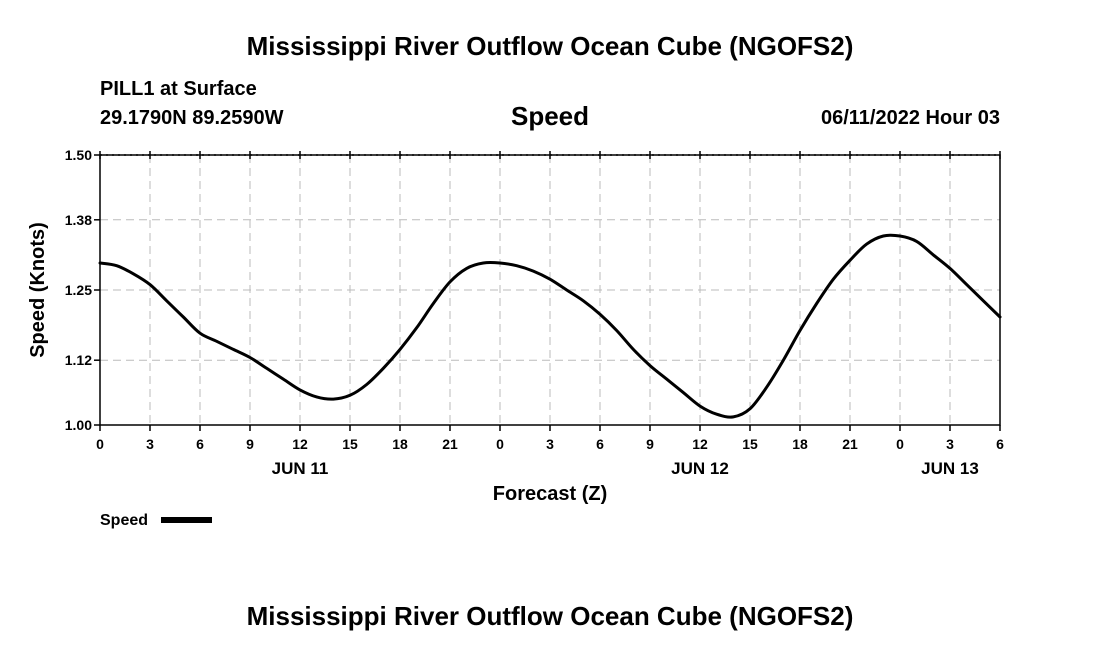 This screenshot has height=650, width=1100. What do you see at coordinates (910, 118) in the screenshot?
I see `forecast-timestamp: 06/11/2022 Hour 03` at bounding box center [910, 118].